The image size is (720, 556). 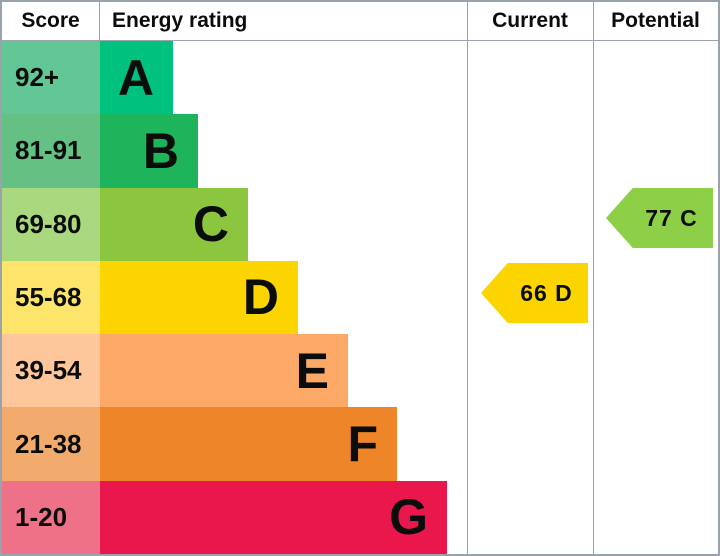 I want to click on band-row-g: 1-20 G, so click(x=360, y=517).